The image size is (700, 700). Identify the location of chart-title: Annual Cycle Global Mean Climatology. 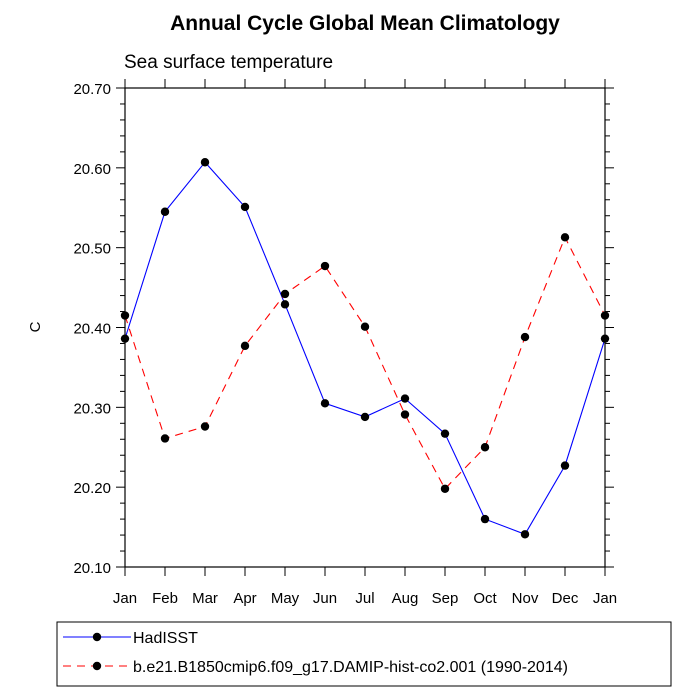
(365, 23).